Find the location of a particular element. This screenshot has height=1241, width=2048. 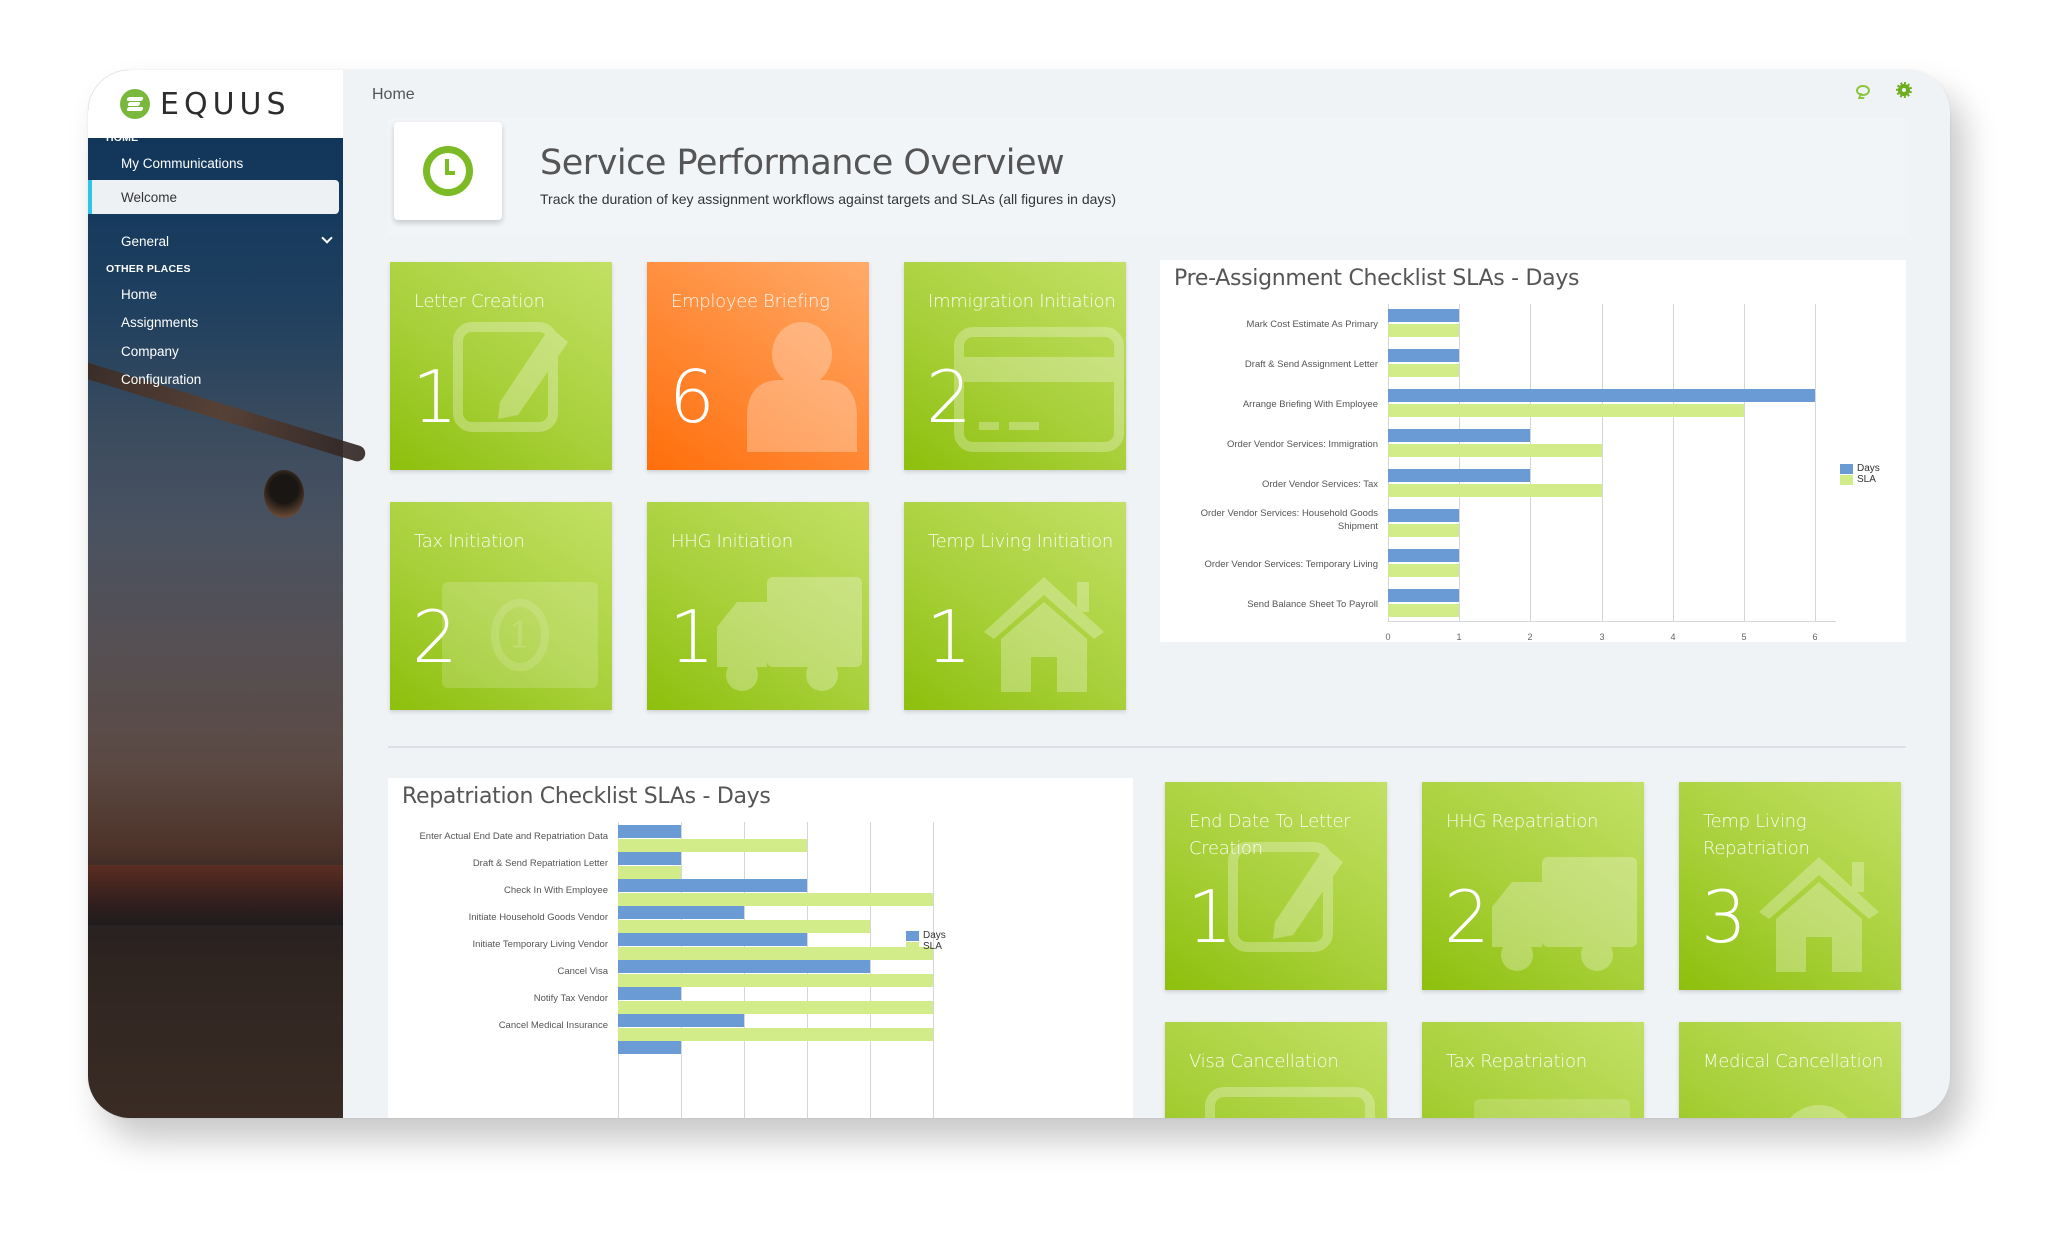

credit-card-icon is located at coordinates (1290, 1102).